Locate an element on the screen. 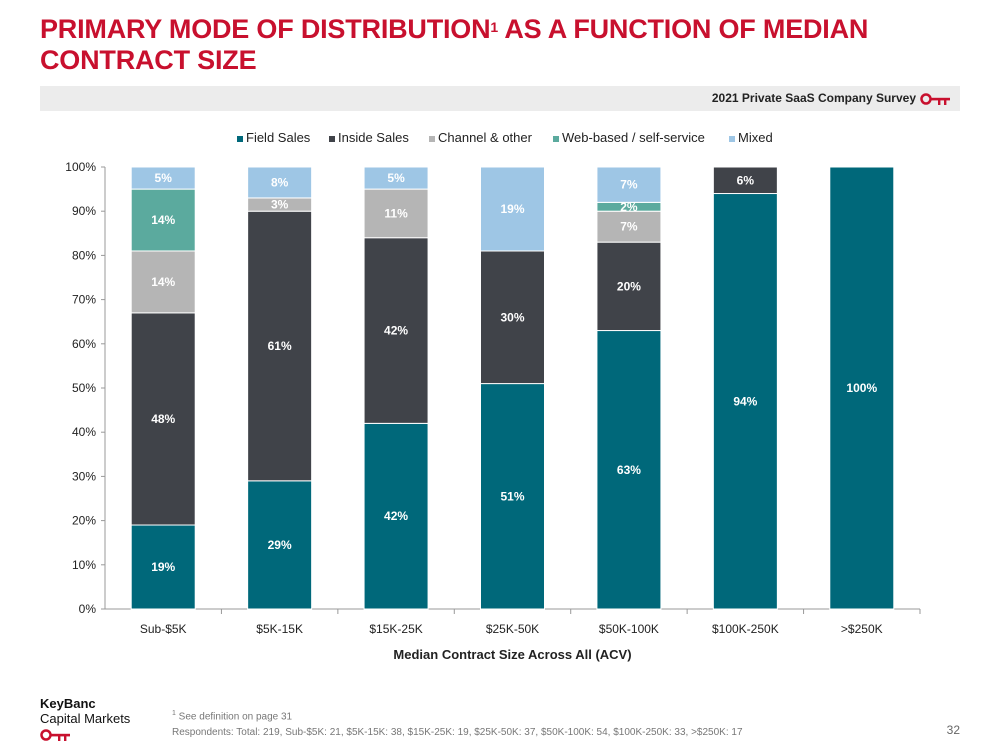 Image resolution: width=1000 pixels, height=750 pixels. legend-label: Web-based / self-service is located at coordinates (633, 137).